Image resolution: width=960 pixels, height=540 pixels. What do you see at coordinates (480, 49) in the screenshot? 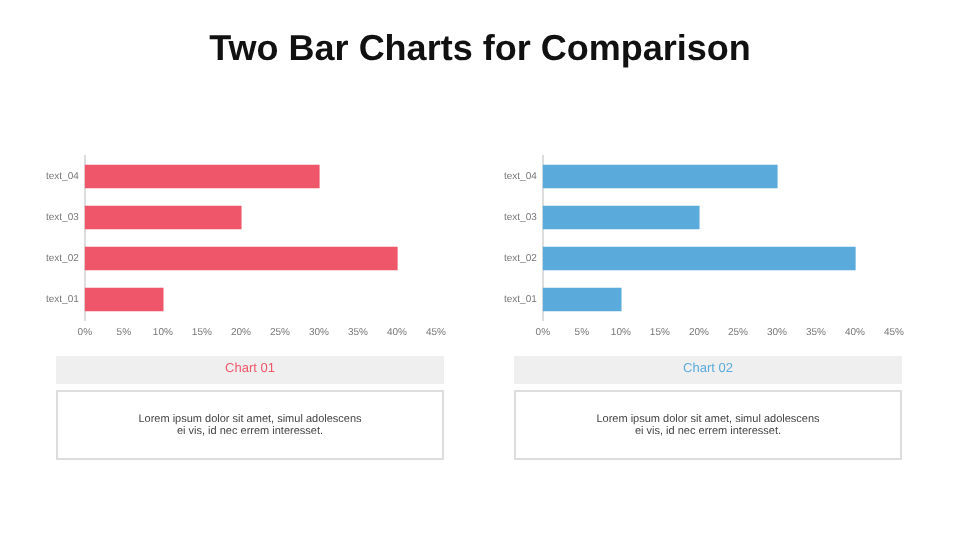
I see `chart-title: Two Bar Charts for Comparison` at bounding box center [480, 49].